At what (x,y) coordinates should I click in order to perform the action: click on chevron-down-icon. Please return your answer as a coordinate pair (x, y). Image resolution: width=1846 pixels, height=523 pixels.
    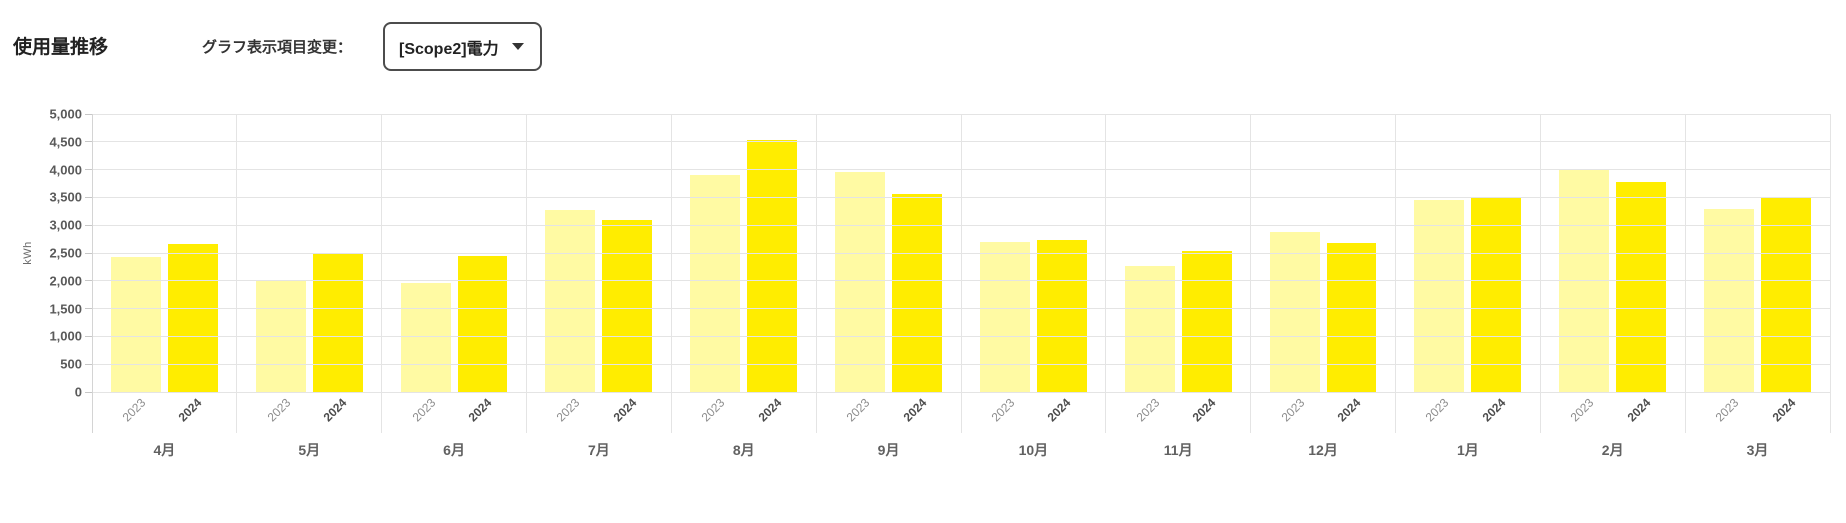
    Looking at the image, I should click on (518, 46).